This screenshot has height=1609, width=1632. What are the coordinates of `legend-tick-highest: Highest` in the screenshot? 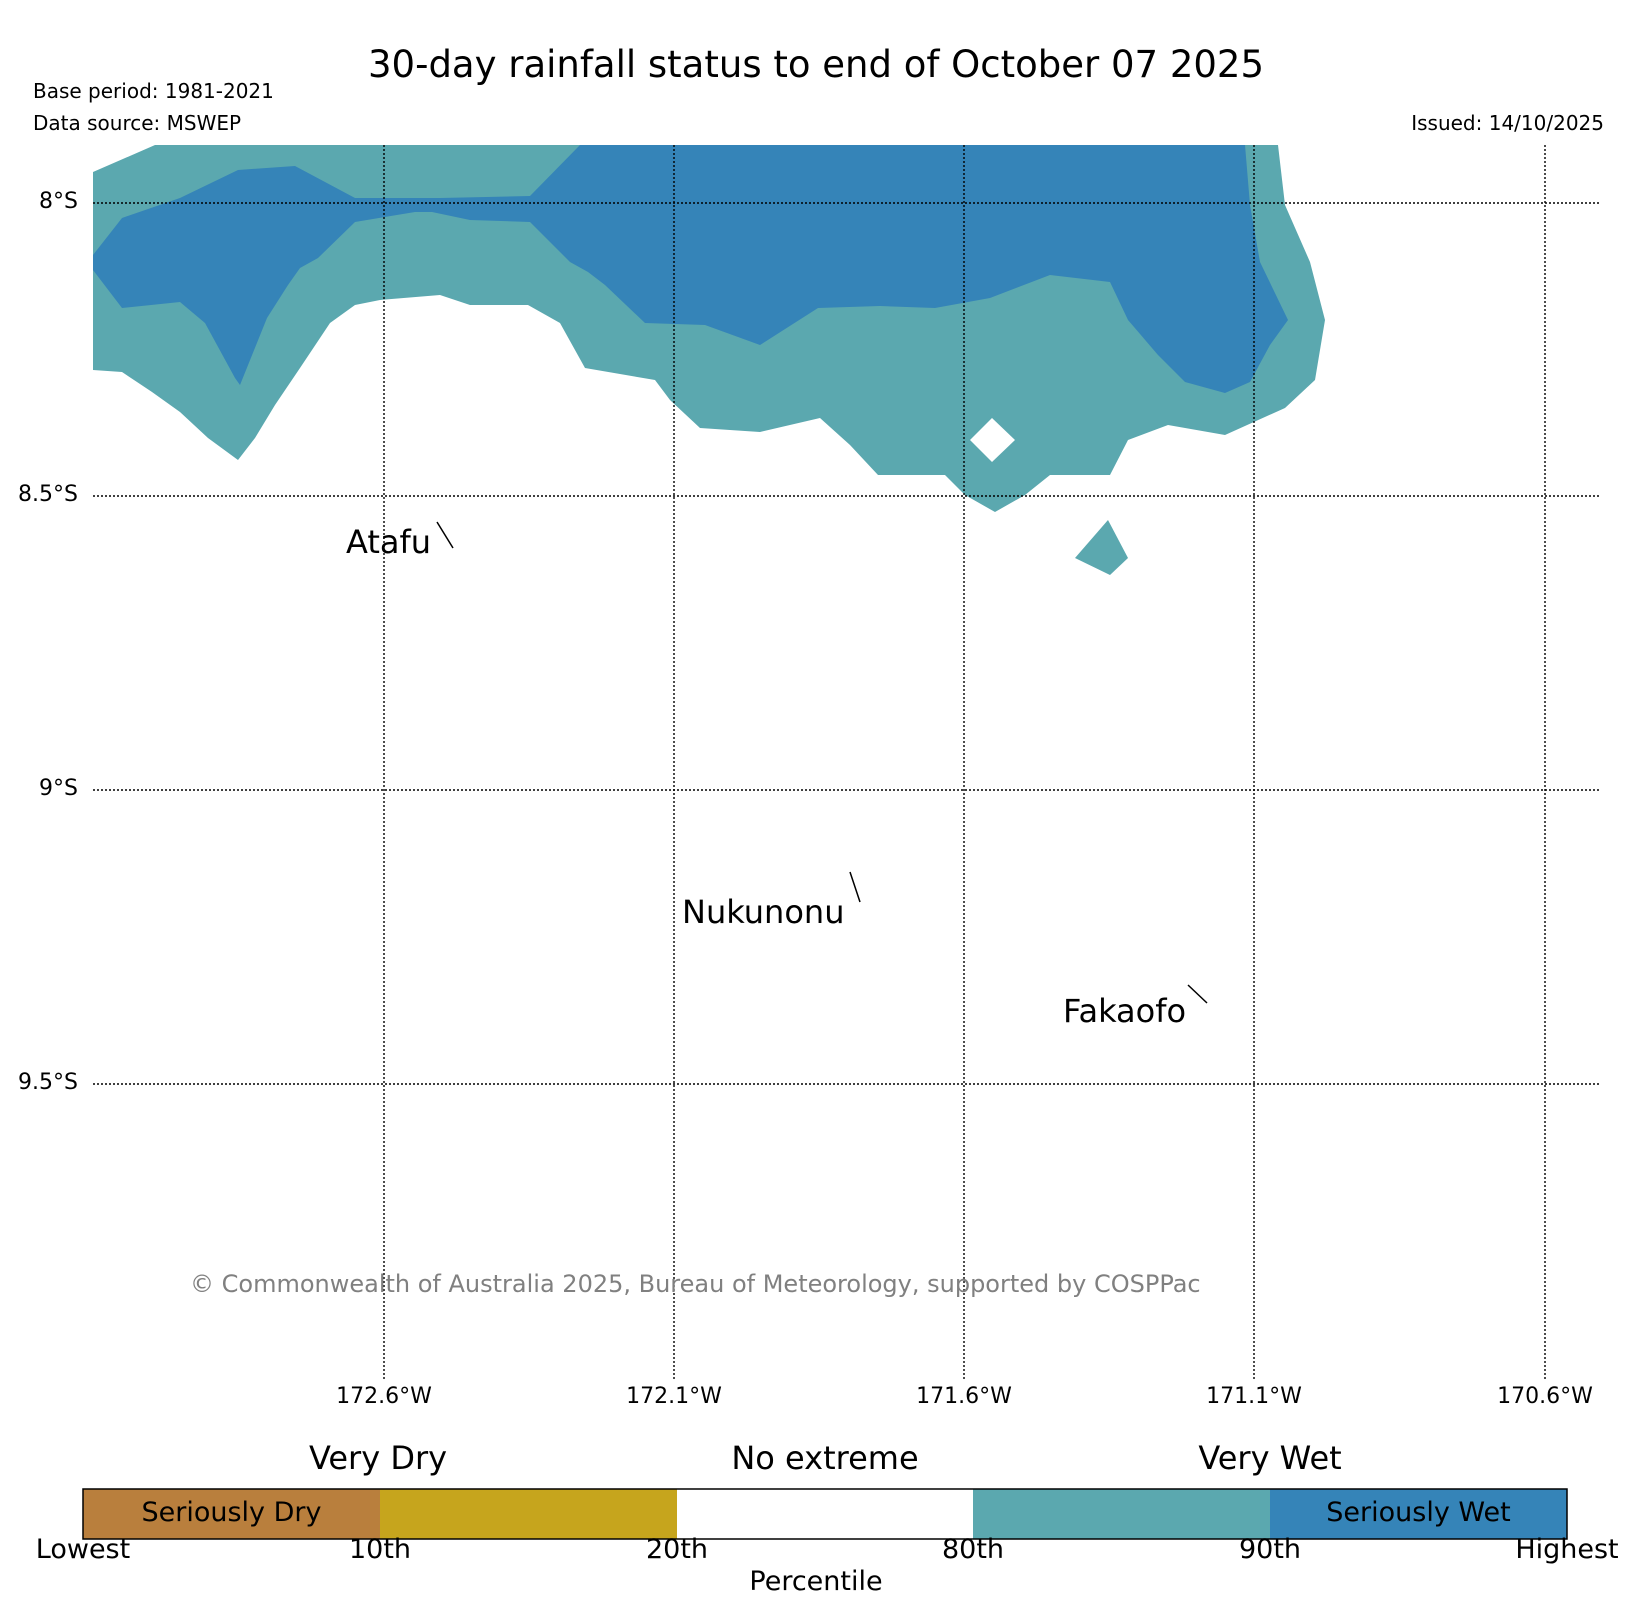 It's located at (1567, 1549).